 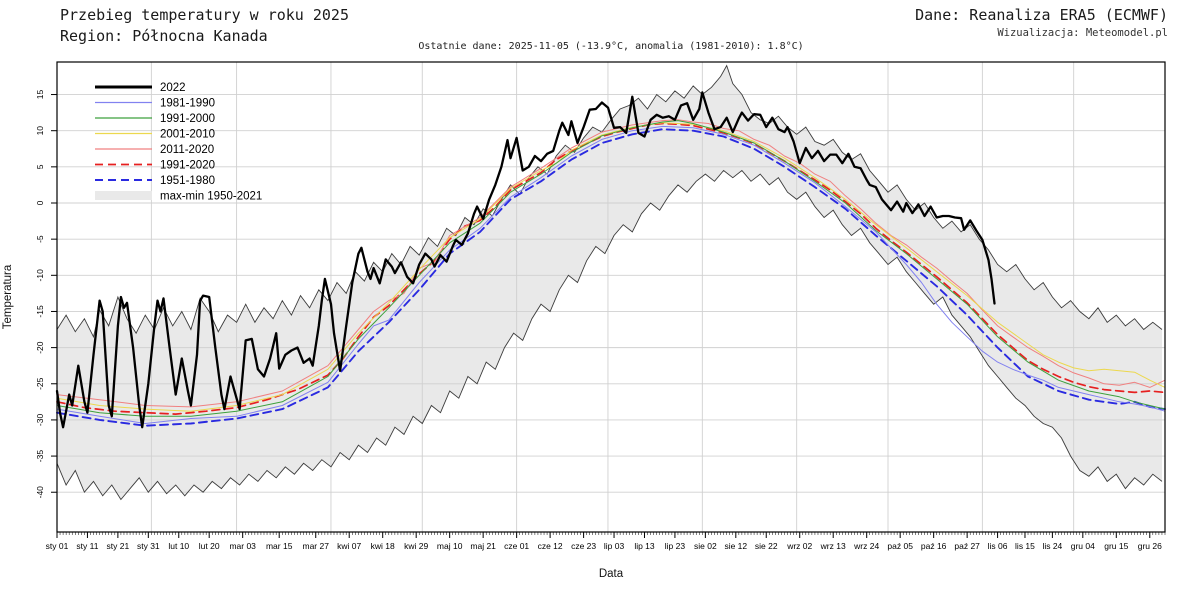 What do you see at coordinates (87, 546) in the screenshot?
I see `x-tick-label: sty 11` at bounding box center [87, 546].